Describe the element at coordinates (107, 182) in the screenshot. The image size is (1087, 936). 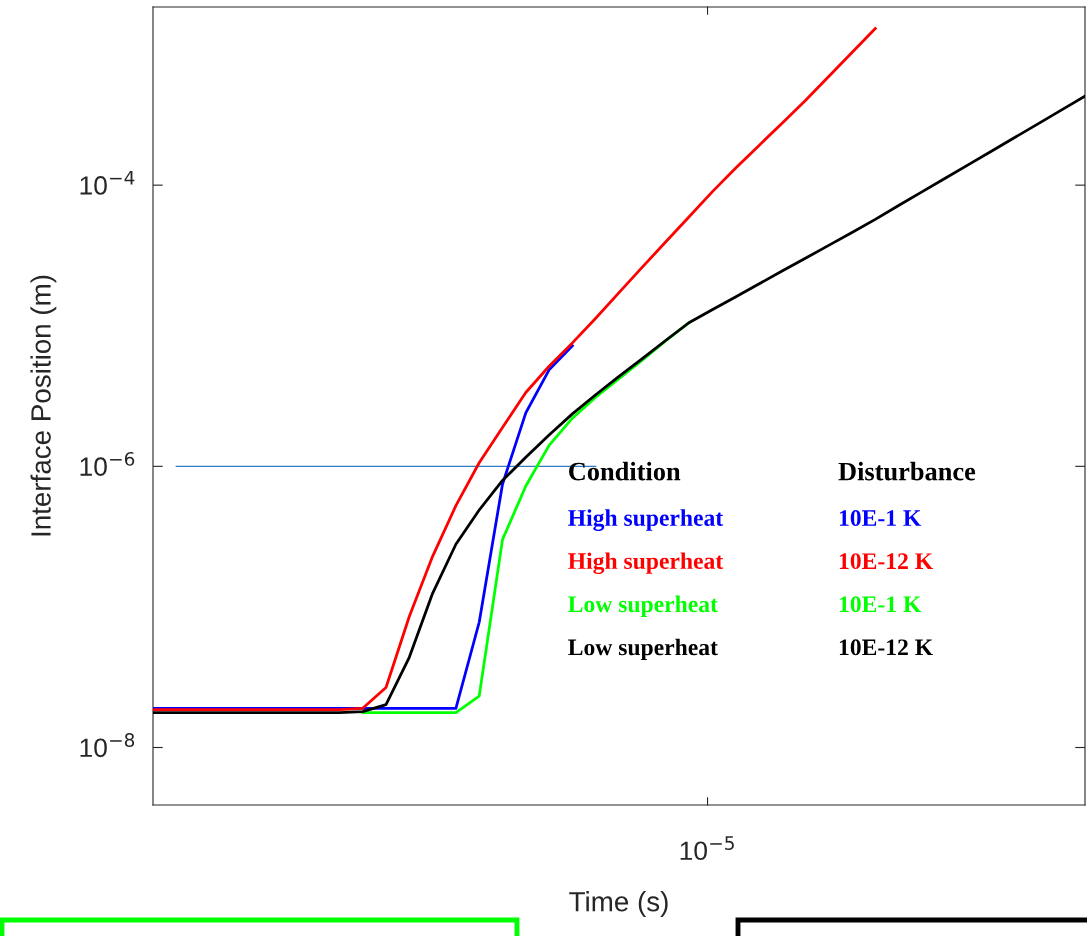
I see `y-tick-label: 10$^{−4}$` at that location.